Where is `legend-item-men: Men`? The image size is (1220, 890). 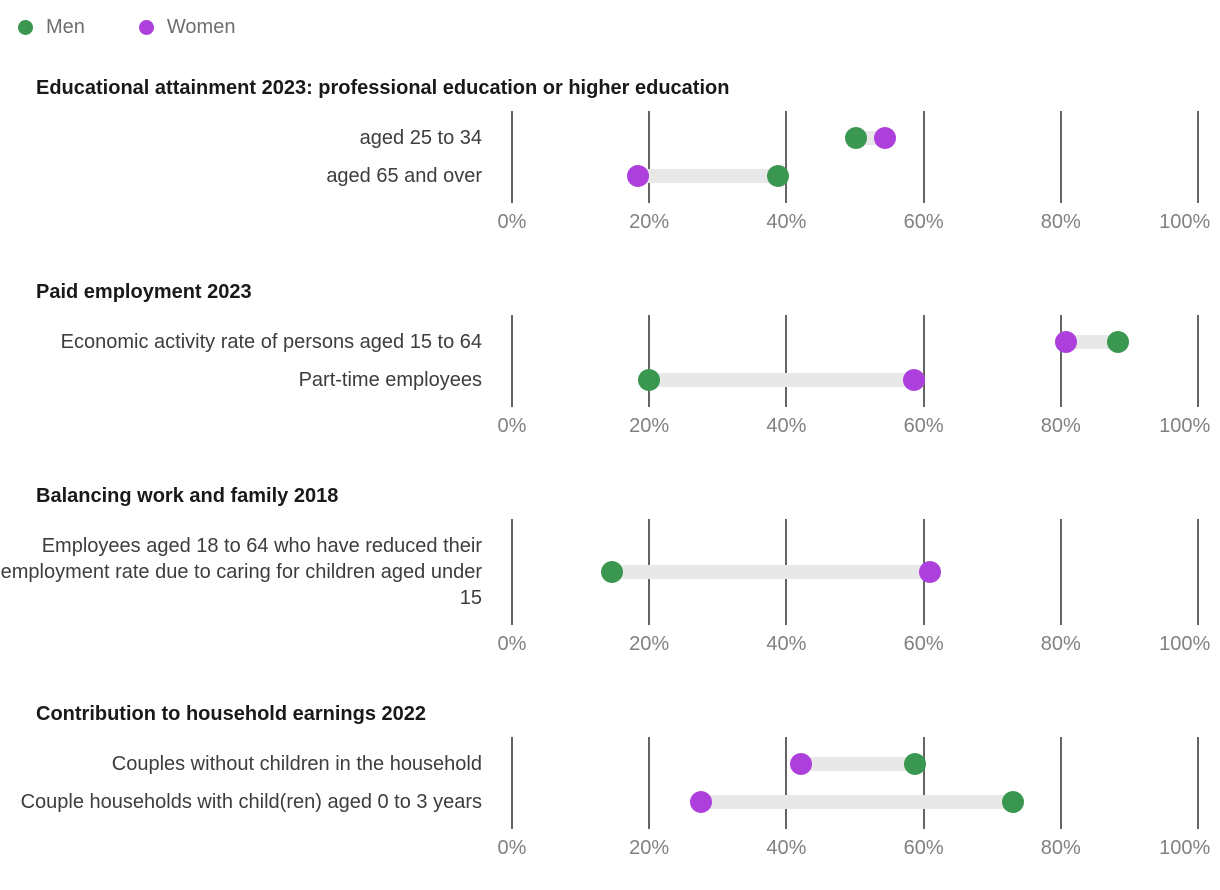 legend-item-men: Men is located at coordinates (51, 27).